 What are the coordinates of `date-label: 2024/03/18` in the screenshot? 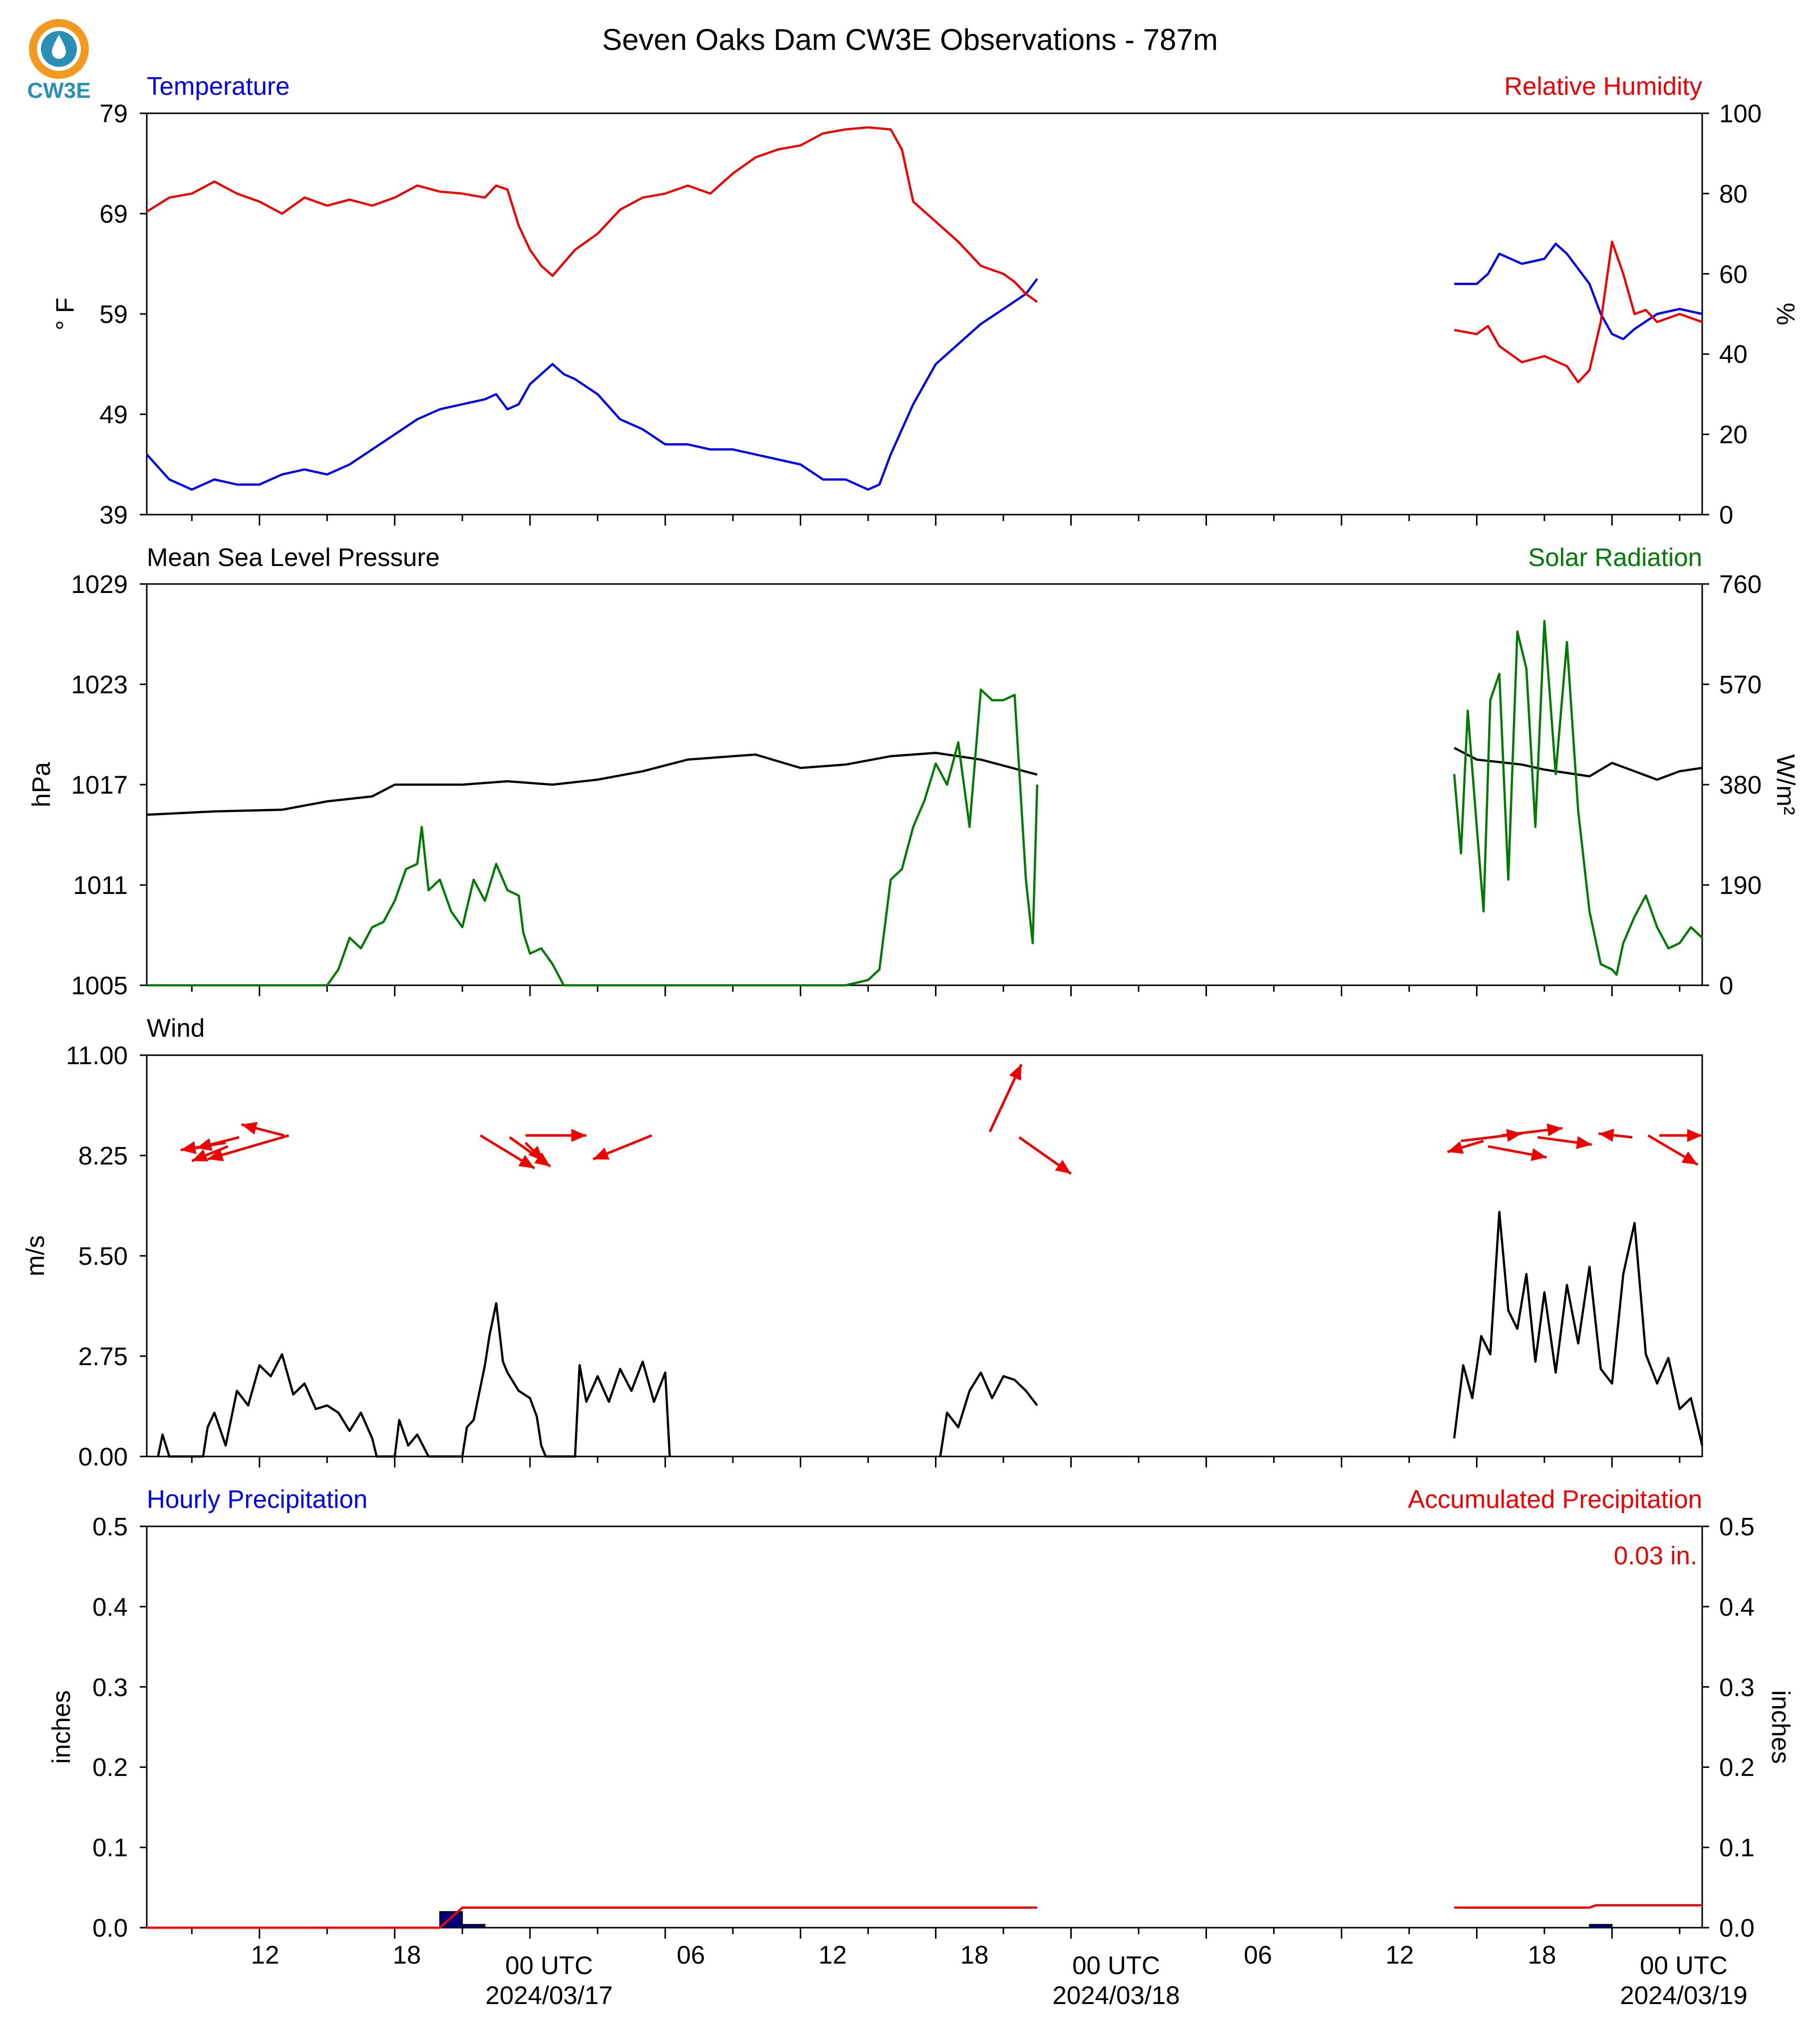 It's located at (1116, 1995).